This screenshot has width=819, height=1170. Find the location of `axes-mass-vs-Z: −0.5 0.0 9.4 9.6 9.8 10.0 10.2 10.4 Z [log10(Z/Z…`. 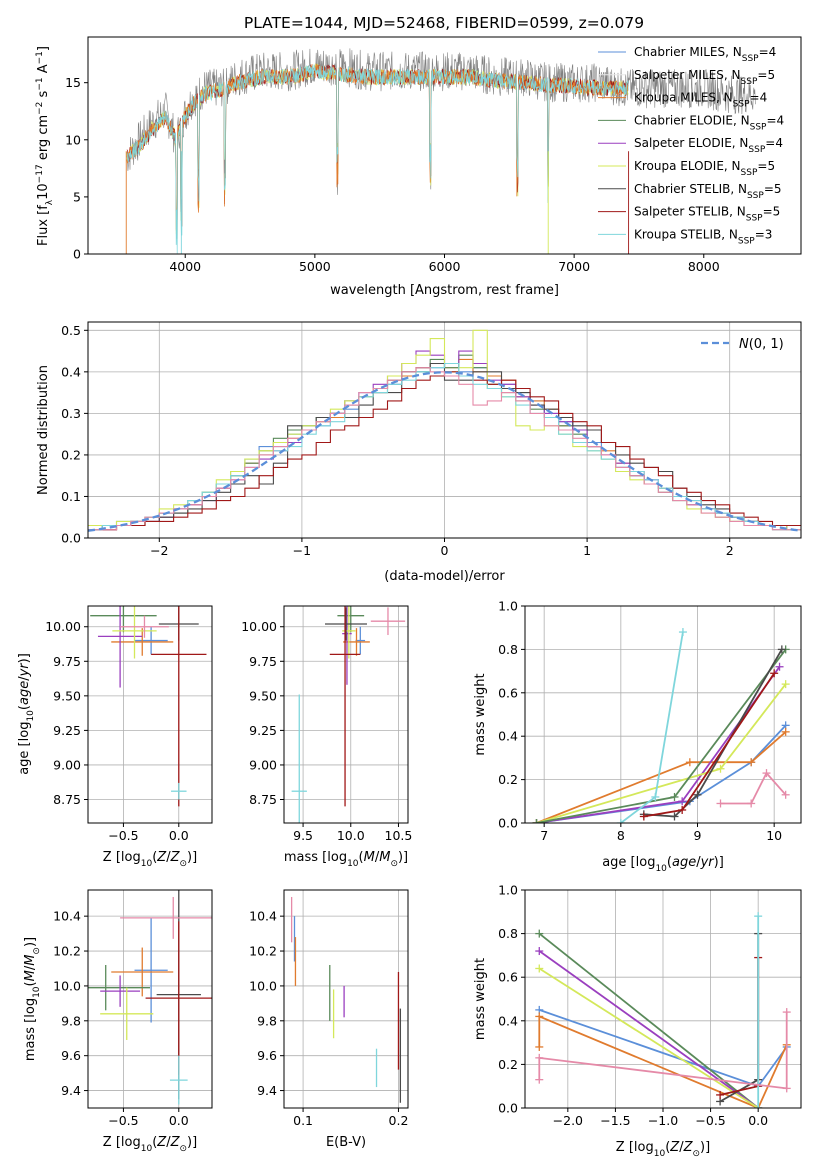

axes-mass-vs-Z: −0.5 0.0 9.4 9.6 9.8 10.0 10.2 10.4 Z [log10(Z/Z… is located at coordinates (118, 1021).